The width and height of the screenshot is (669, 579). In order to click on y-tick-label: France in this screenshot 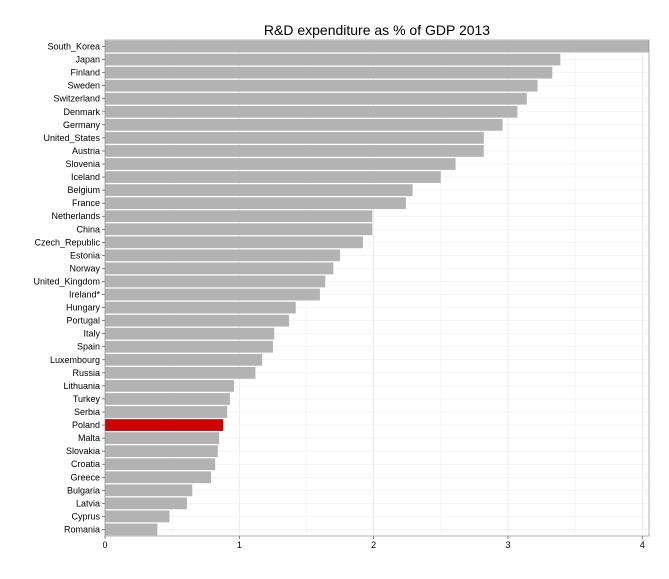, I will do `click(86, 203)`.